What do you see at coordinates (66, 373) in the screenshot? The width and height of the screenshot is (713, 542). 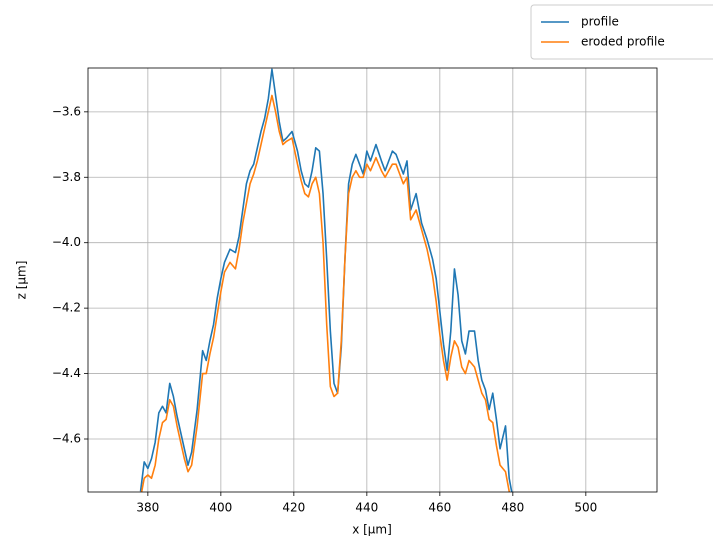 I see `y-tick-label: −4.4` at bounding box center [66, 373].